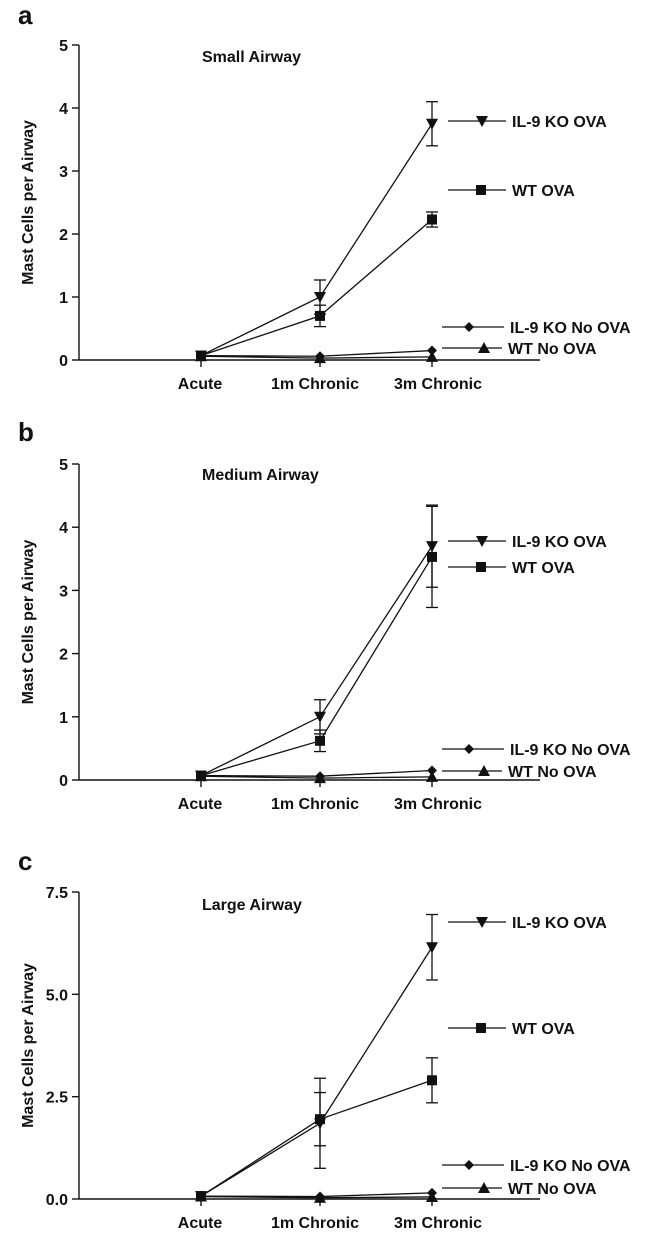 This screenshot has height=1236, width=661. I want to click on chart-title: Medium Airway, so click(260, 475).